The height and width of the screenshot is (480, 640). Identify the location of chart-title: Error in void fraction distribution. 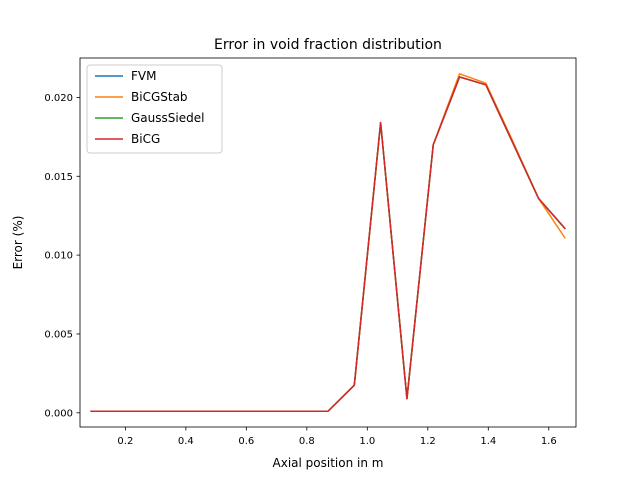
(328, 45).